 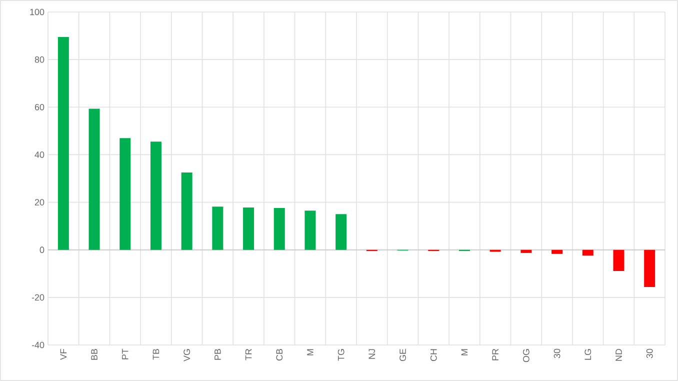 What do you see at coordinates (42, 250) in the screenshot?
I see `y-tick-label: 0` at bounding box center [42, 250].